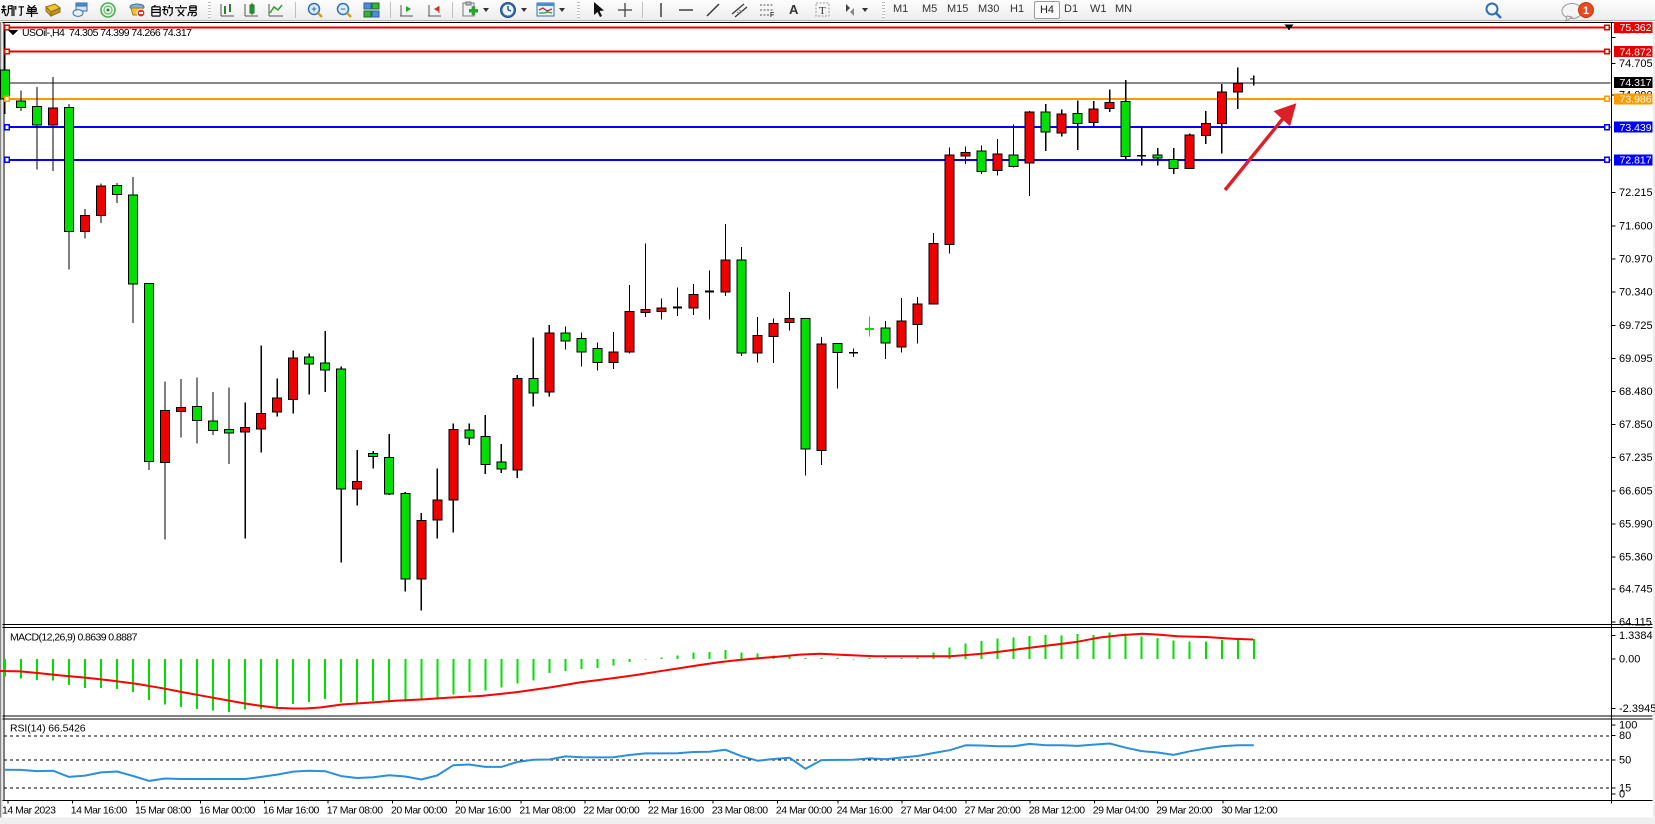  I want to click on svg-text: 29 Mar 04:00, so click(1121, 811).